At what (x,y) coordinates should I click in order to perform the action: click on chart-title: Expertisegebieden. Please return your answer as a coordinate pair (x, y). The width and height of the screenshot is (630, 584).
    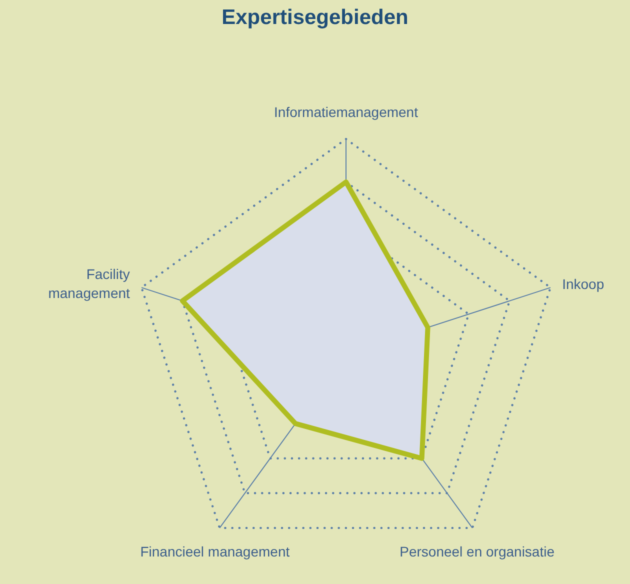
    Looking at the image, I should click on (315, 18).